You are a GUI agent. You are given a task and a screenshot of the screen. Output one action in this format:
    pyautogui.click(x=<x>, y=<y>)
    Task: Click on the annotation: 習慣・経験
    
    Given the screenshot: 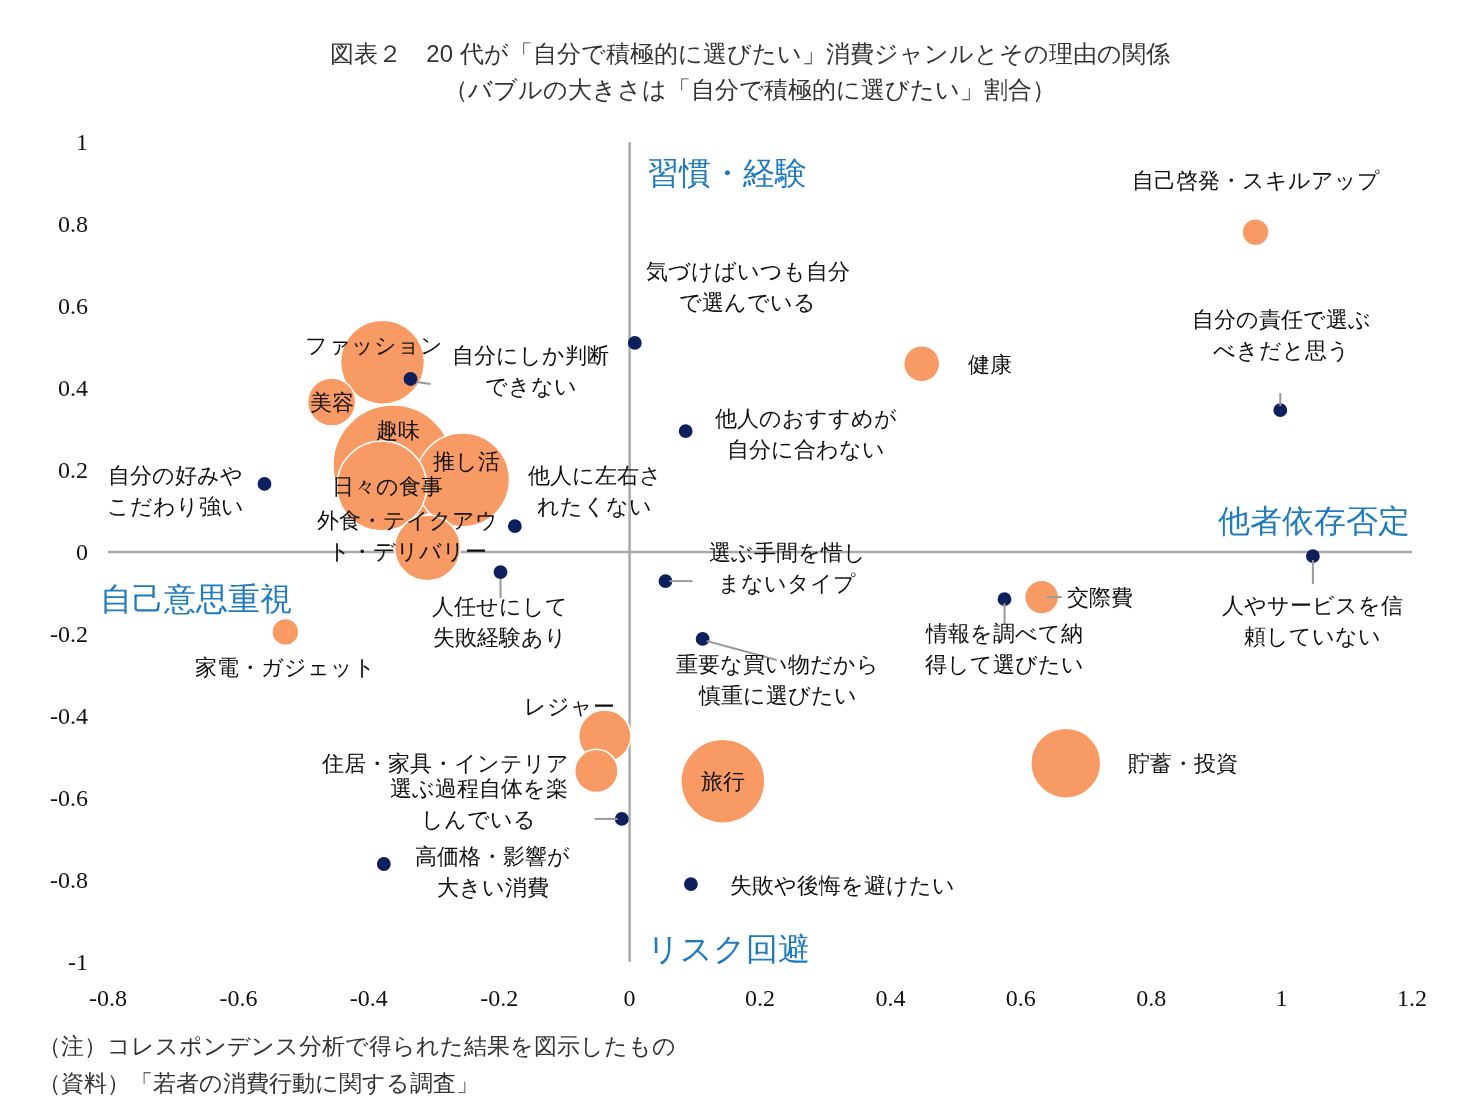 What is the action you would take?
    pyautogui.click(x=727, y=173)
    